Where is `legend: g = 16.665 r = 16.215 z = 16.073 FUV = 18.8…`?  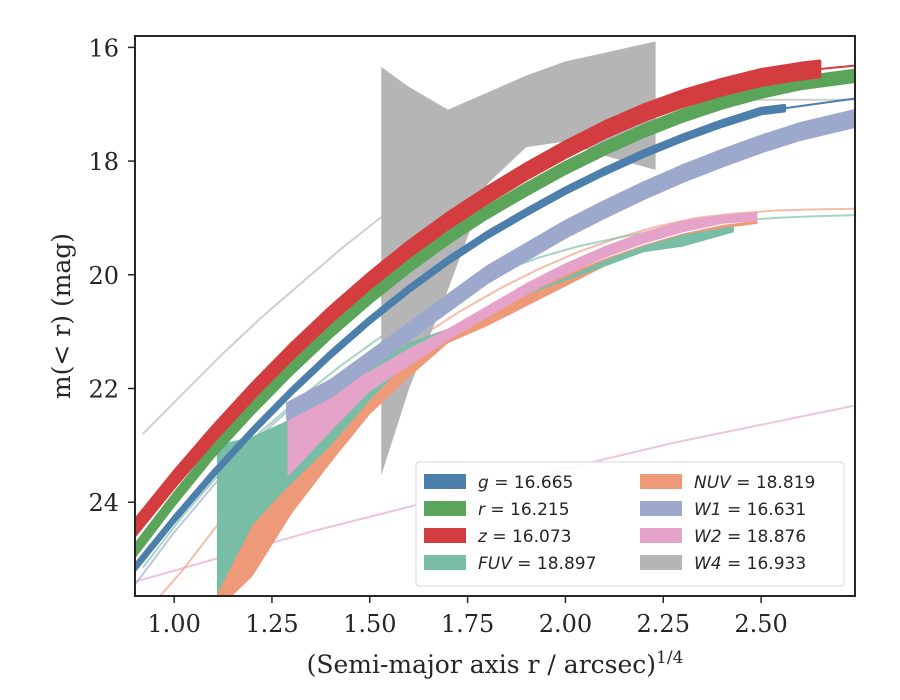
legend: g = 16.665 r = 16.215 z = 16.073 FUV = 18.8… is located at coordinates (630, 524).